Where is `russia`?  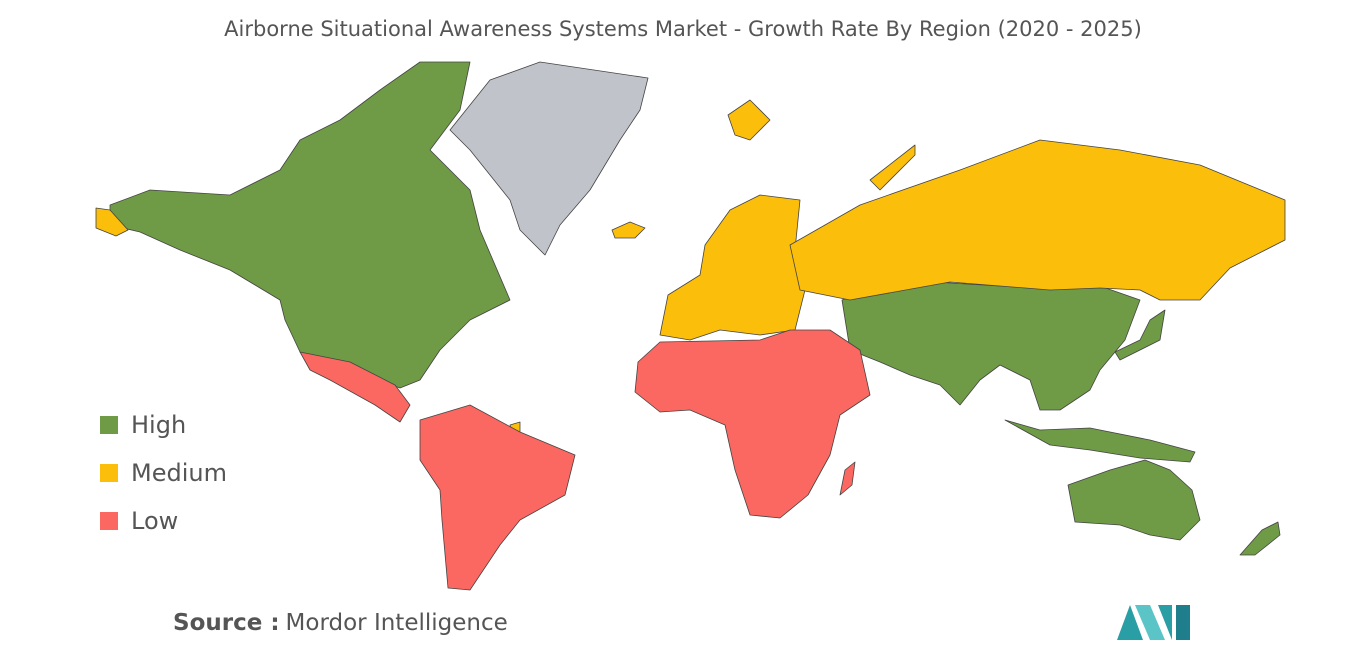
russia is located at coordinates (1037, 220).